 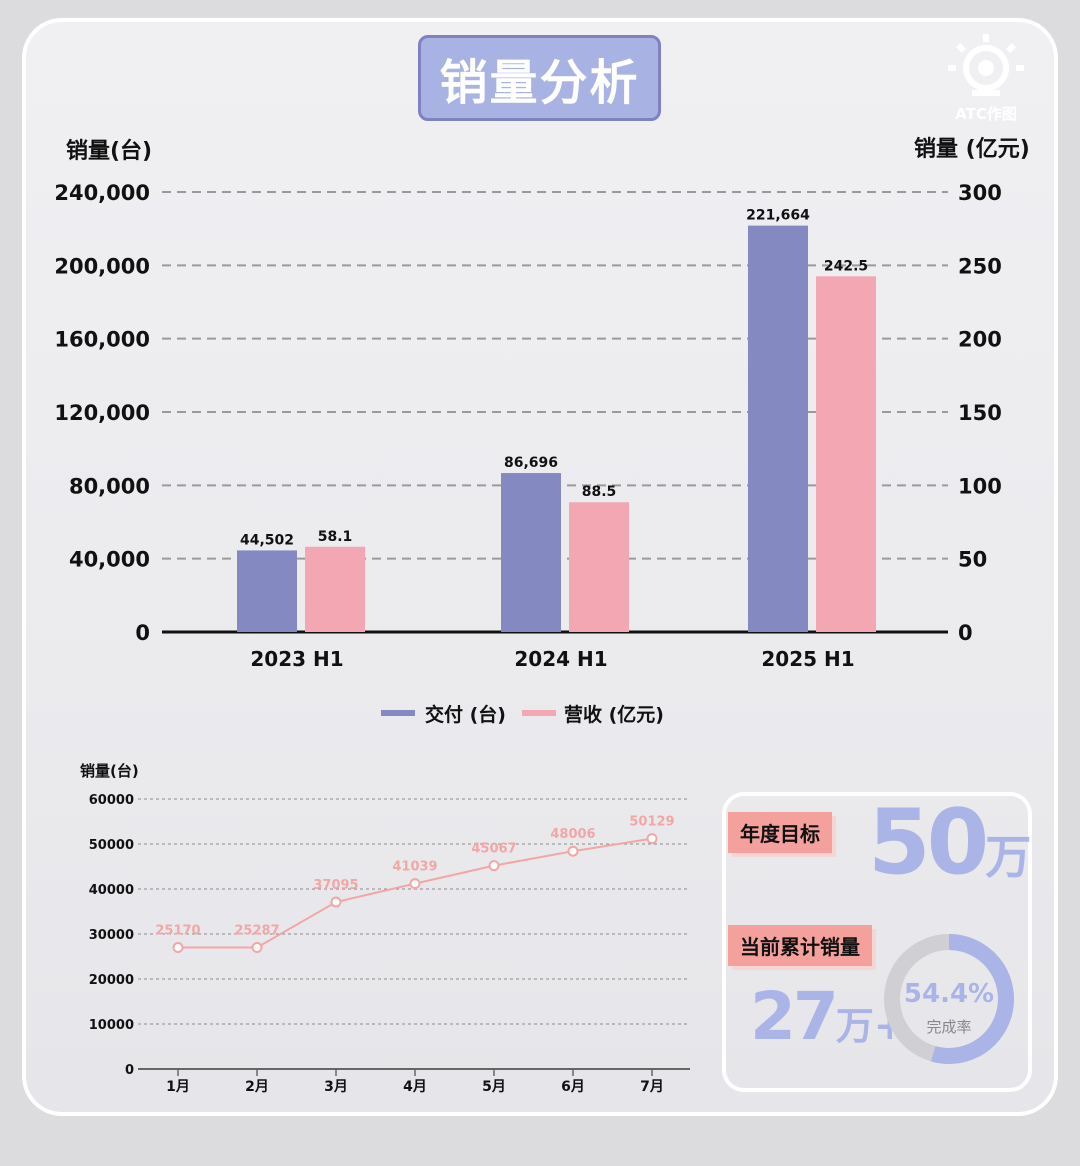 I want to click on line-y-tick-label: 60000, so click(x=111, y=800).